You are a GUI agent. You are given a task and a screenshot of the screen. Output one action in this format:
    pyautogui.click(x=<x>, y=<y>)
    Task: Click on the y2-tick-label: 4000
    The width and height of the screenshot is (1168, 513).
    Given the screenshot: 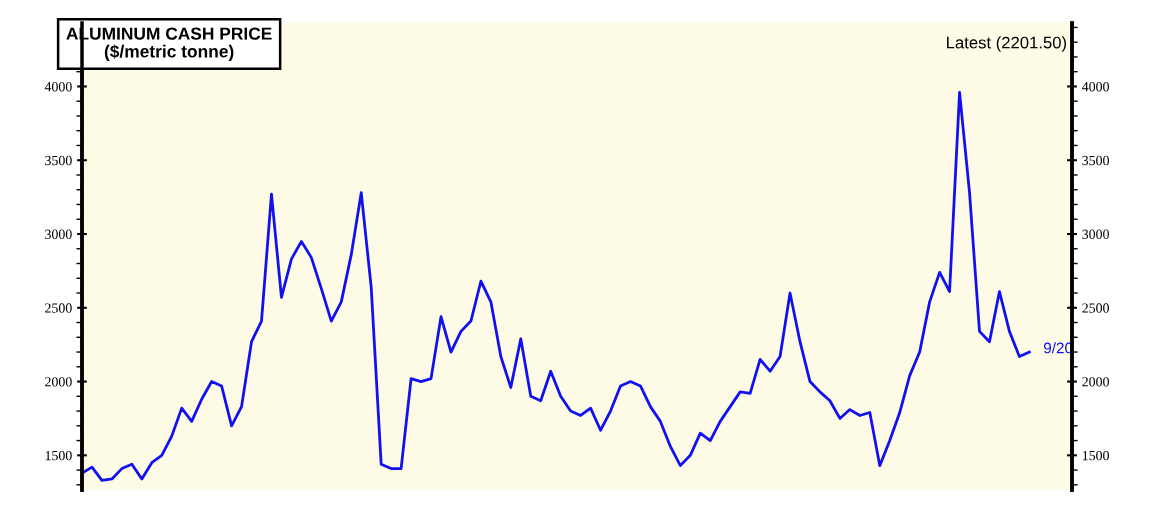 What is the action you would take?
    pyautogui.click(x=1095, y=87)
    